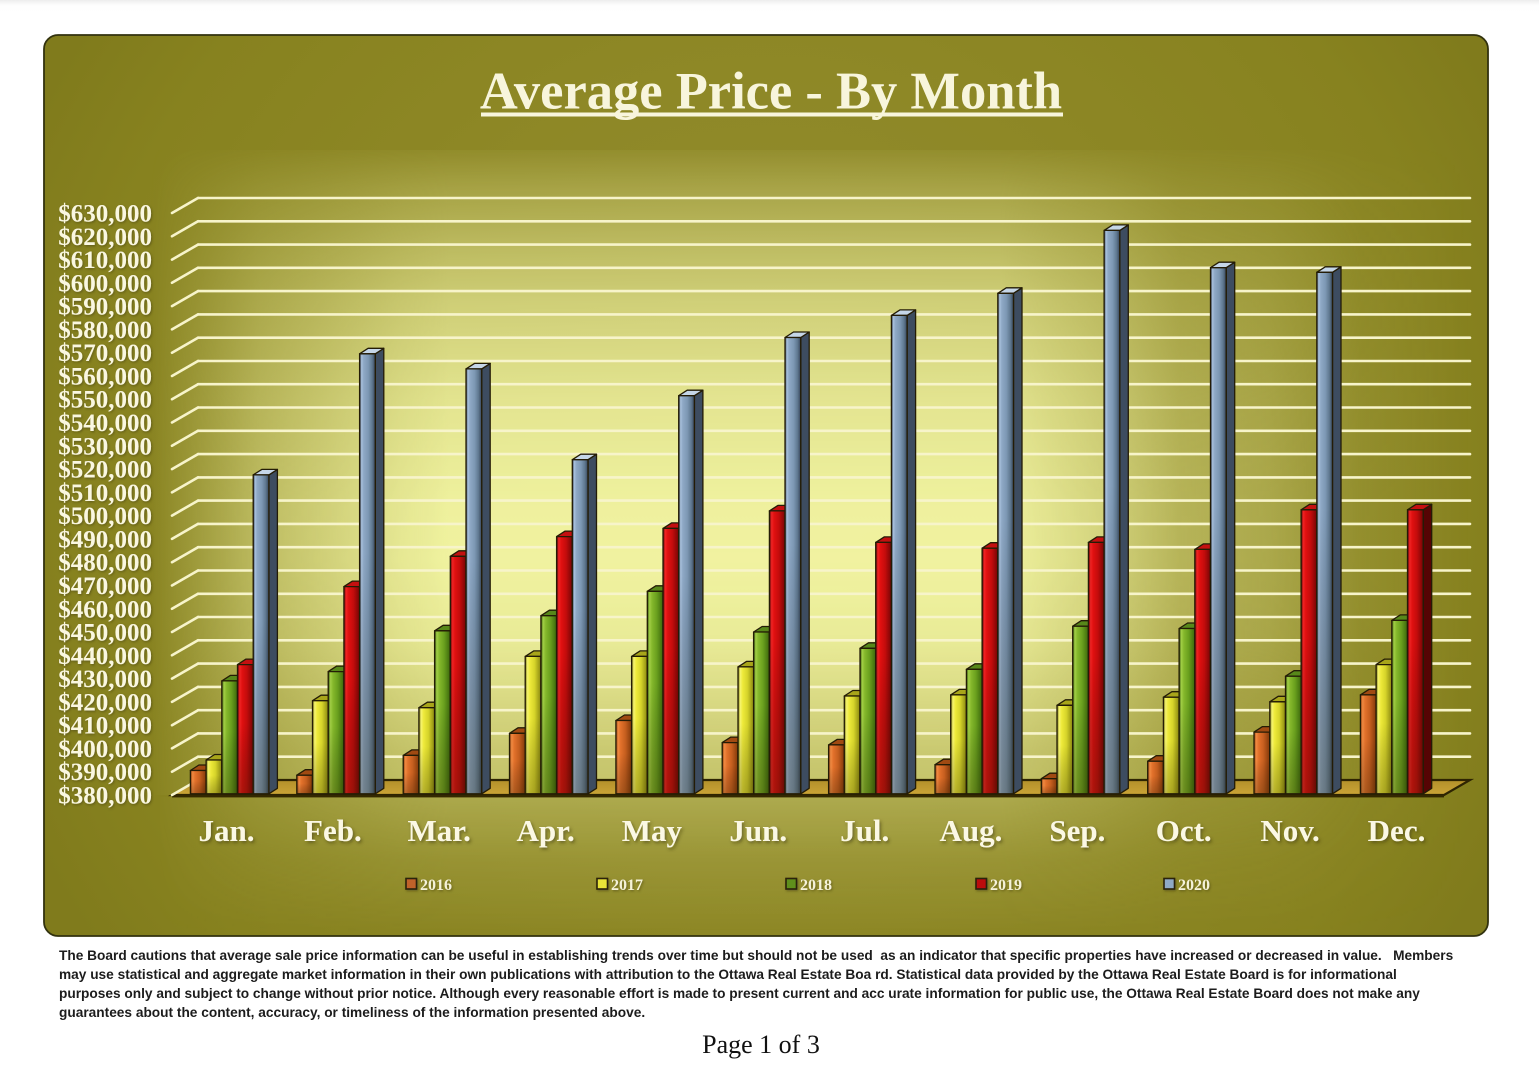 The height and width of the screenshot is (1080, 1539). What do you see at coordinates (105, 772) in the screenshot?
I see `svg-text: $390,000` at bounding box center [105, 772].